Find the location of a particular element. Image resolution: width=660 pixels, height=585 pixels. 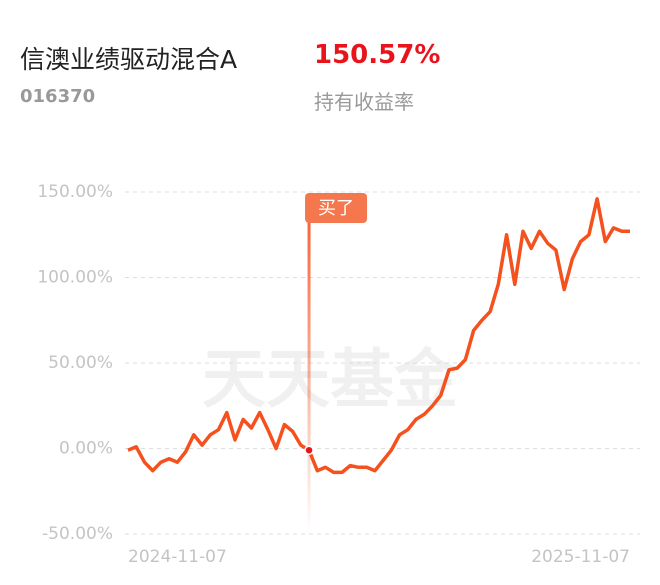

return-value: 150.57% is located at coordinates (377, 55).